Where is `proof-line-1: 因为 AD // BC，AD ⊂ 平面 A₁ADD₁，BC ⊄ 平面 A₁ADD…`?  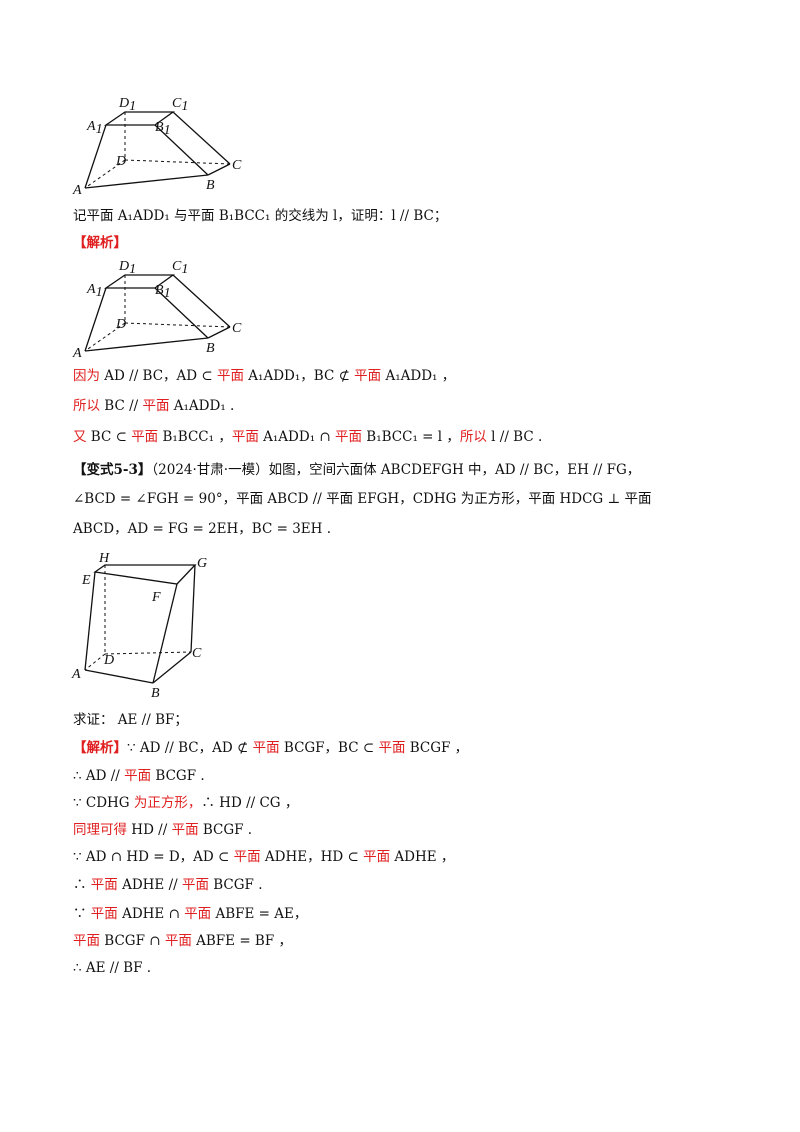 proof-line-1: 因为 AD // BC，AD ⊂ 平面 A₁ADD₁，BC ⊄ 平面 A₁ADD… is located at coordinates (264, 376).